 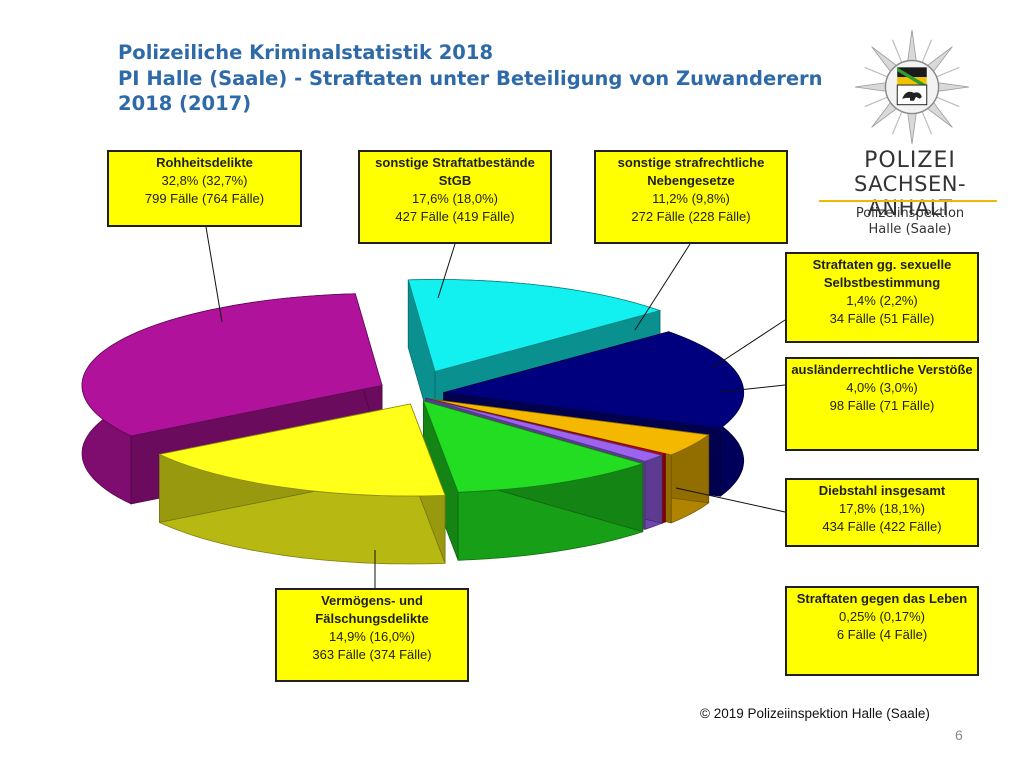 What do you see at coordinates (882, 301) in the screenshot?
I see `label-percent: 1,4% (2,2%)` at bounding box center [882, 301].